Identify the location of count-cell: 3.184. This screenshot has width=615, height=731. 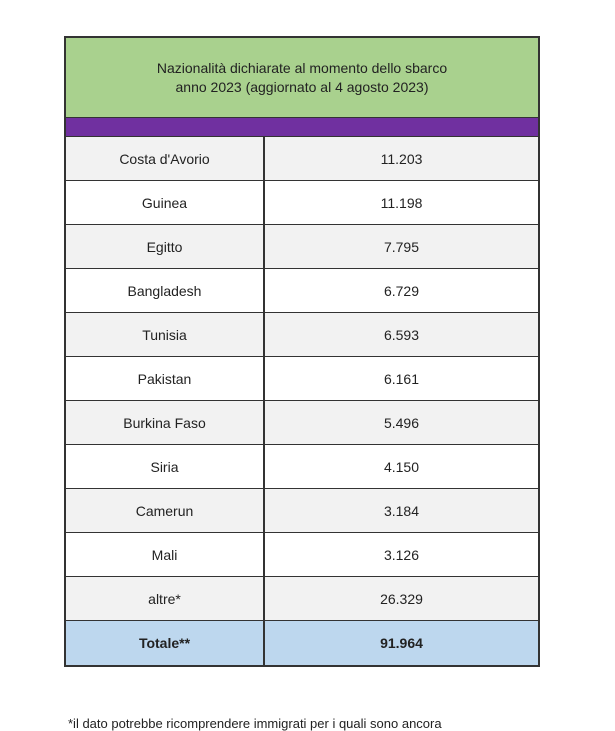
(401, 510).